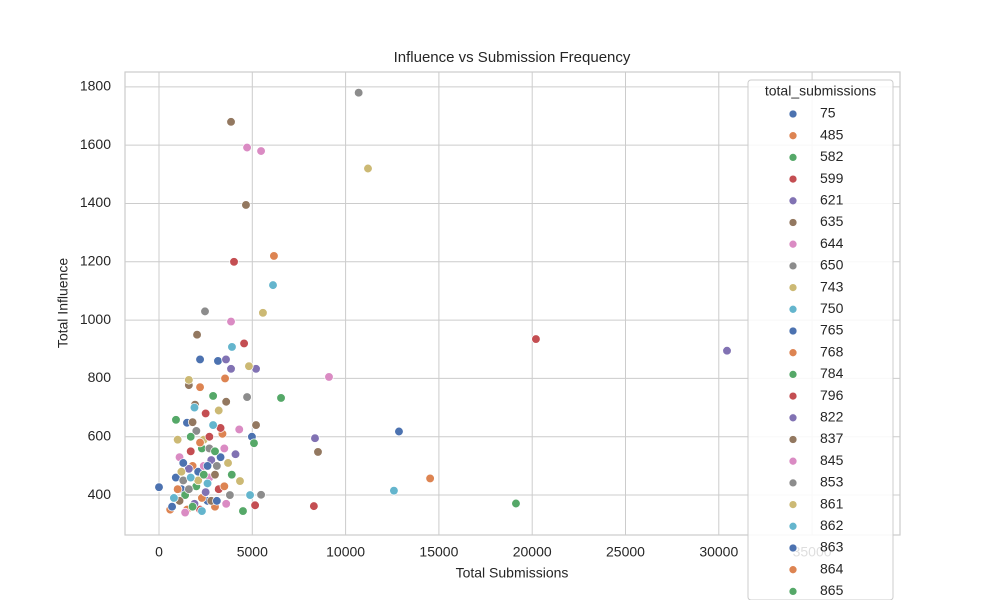  What do you see at coordinates (820, 91) in the screenshot?
I see `legend-title: total_submissions` at bounding box center [820, 91].